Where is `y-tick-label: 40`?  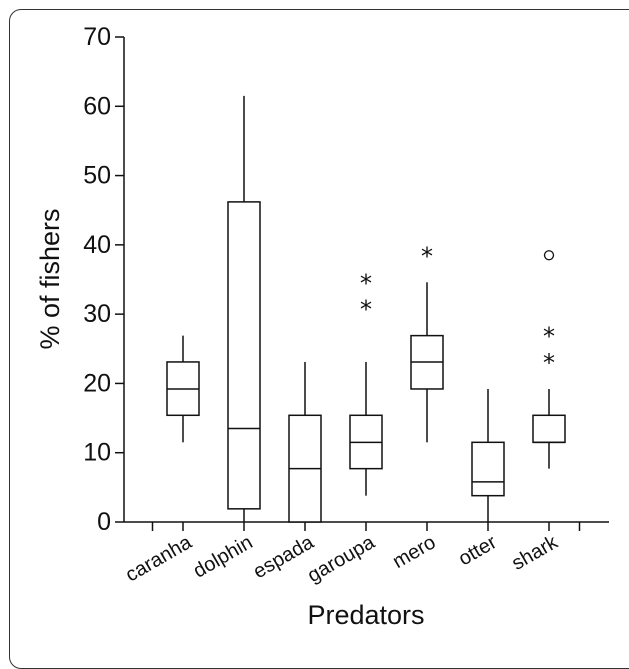
y-tick-label: 40 is located at coordinates (97, 245).